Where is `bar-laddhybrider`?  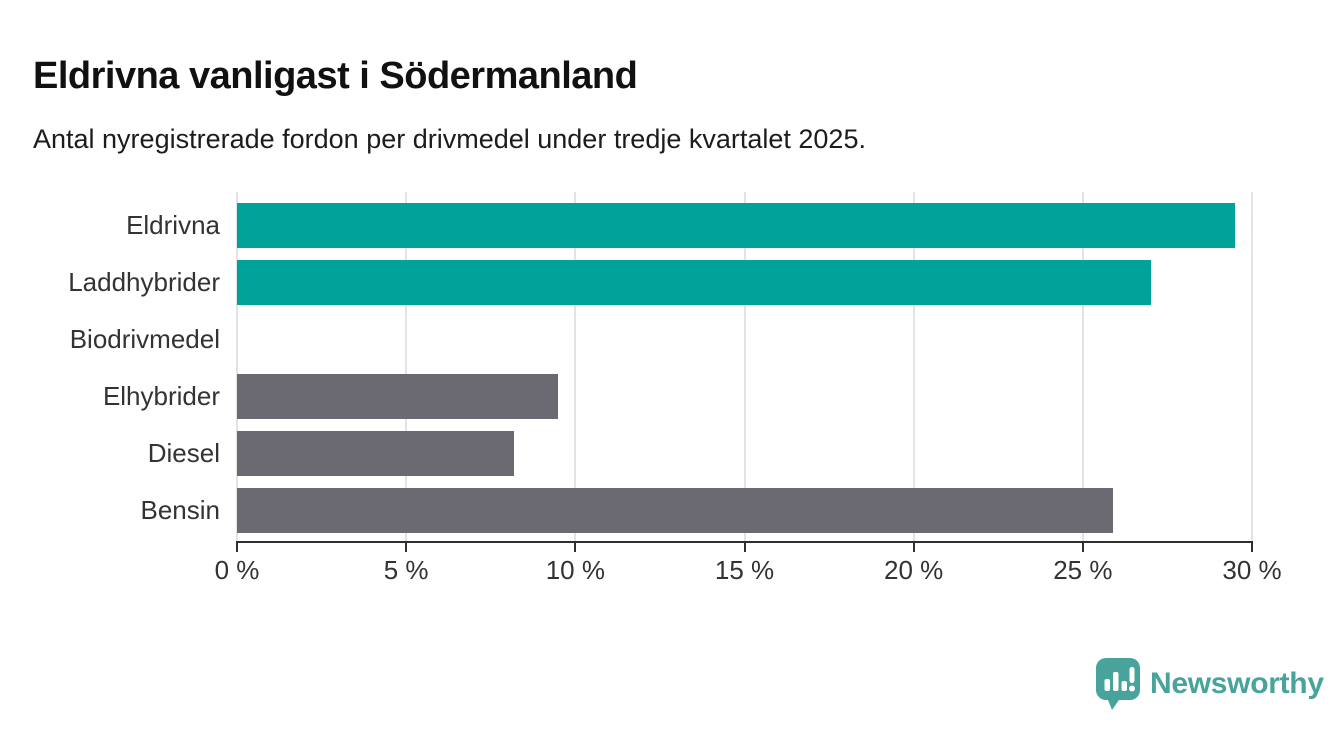
bar-laddhybrider is located at coordinates (694, 282).